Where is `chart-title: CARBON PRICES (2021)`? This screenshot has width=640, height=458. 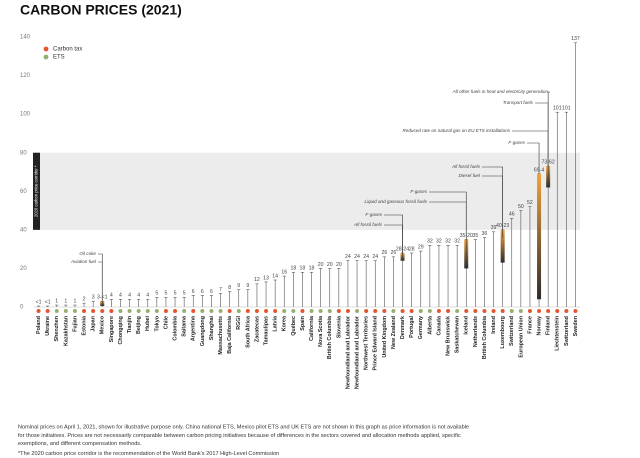
chart-title: CARBON PRICES (2021) is located at coordinates (101, 10).